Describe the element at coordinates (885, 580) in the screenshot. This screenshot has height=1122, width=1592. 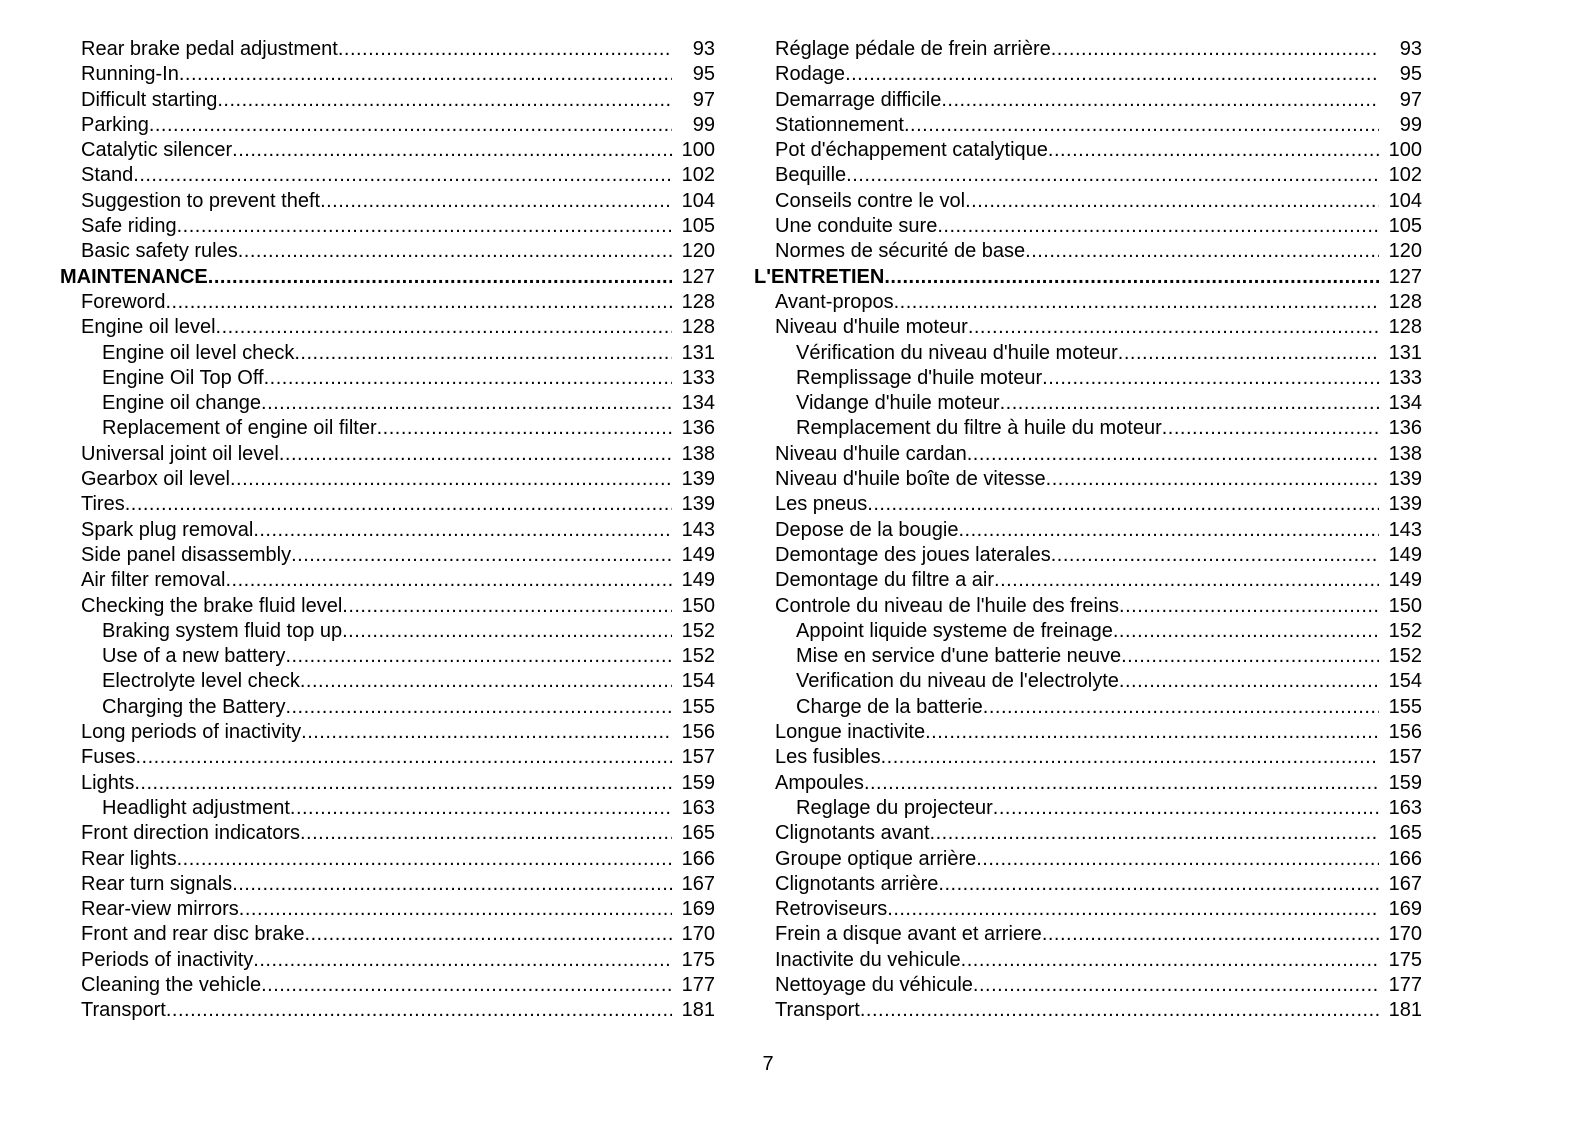
I see `toc-entry-title: Demontage du filtre a air` at that location.